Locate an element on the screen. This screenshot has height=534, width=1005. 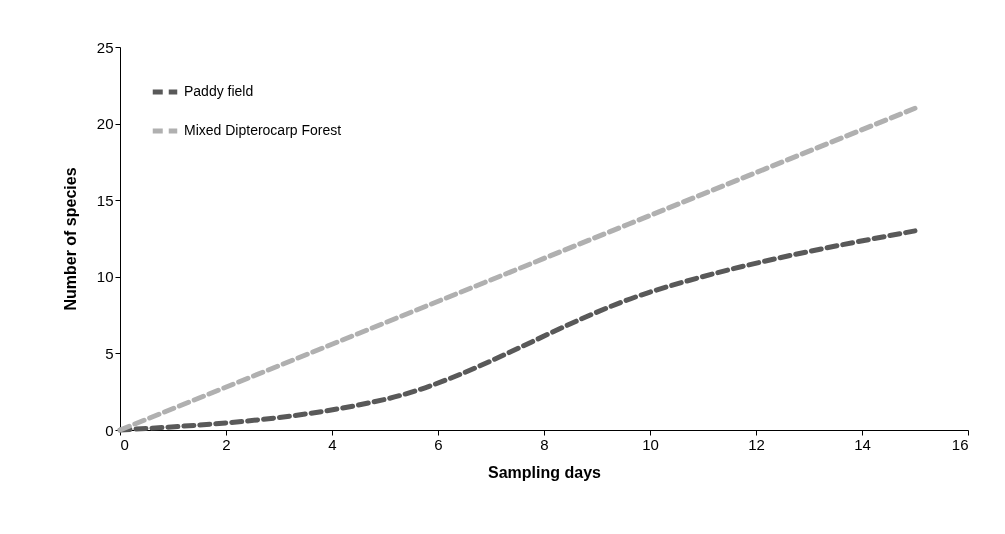
y-axis-title: Number of species is located at coordinates (70, 239).